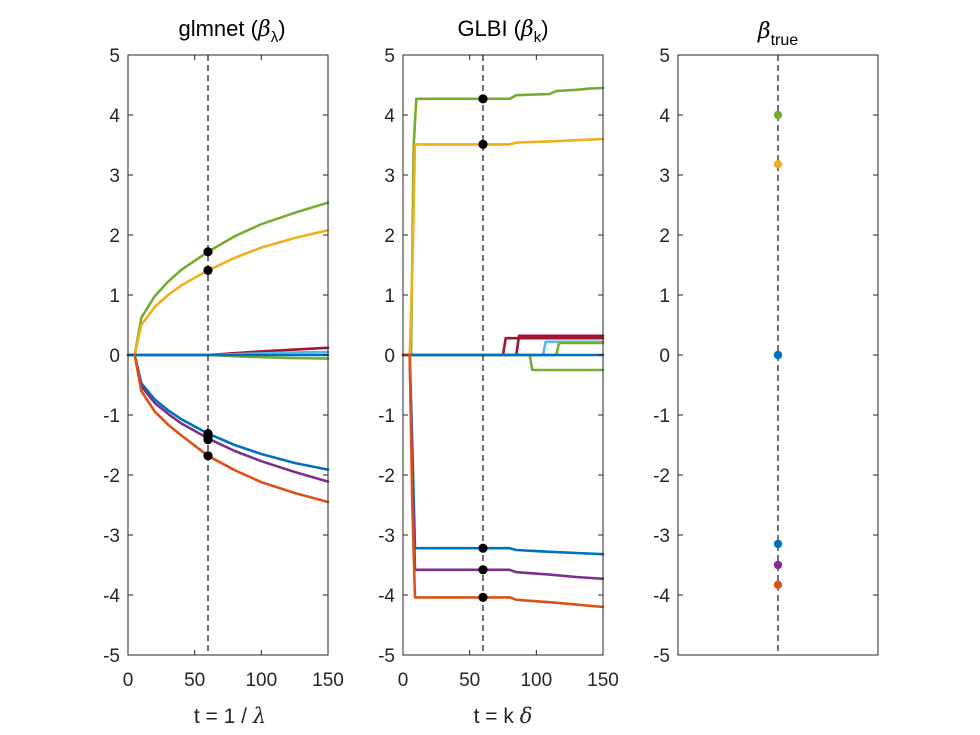 The height and width of the screenshot is (735, 980). I want to click on x-tick-label-glbi-0: 0, so click(403, 680).